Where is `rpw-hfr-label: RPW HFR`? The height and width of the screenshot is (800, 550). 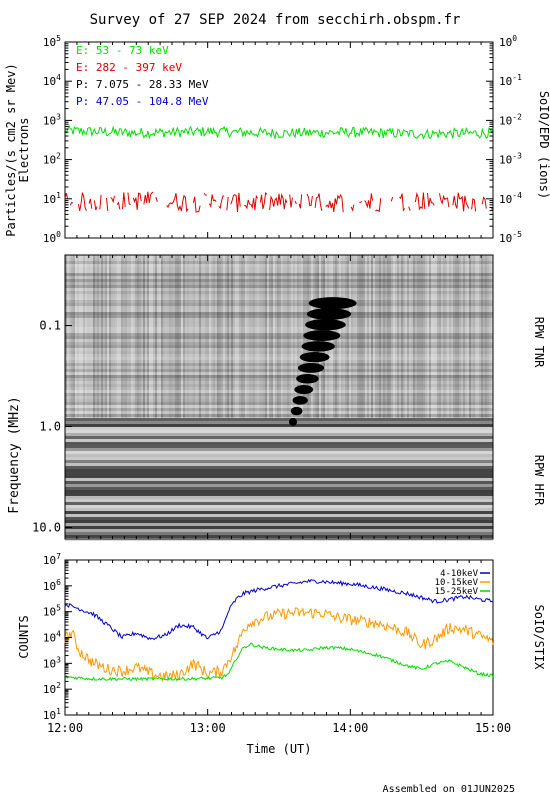
rpw-hfr-label: RPW HFR is located at coordinates (539, 480).